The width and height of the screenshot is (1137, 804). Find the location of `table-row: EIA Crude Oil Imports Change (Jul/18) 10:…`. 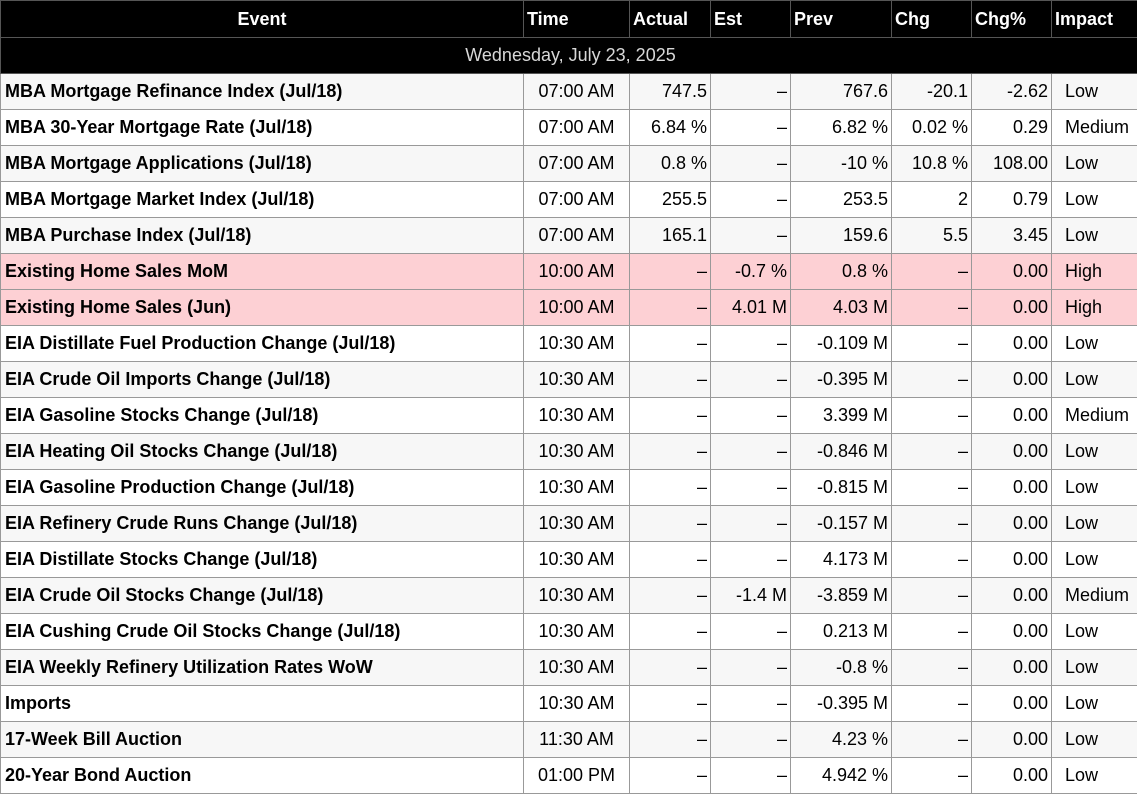

table-row: EIA Crude Oil Imports Change (Jul/18) 10:… is located at coordinates (568, 379).